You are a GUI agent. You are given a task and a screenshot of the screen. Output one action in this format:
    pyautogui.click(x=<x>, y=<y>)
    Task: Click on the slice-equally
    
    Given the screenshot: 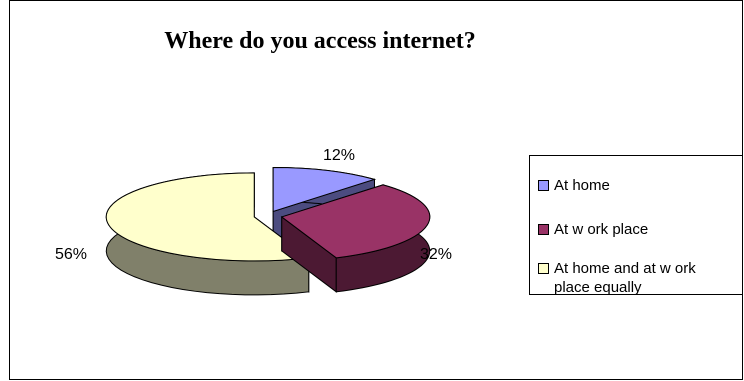 What is the action you would take?
    pyautogui.click(x=208, y=234)
    